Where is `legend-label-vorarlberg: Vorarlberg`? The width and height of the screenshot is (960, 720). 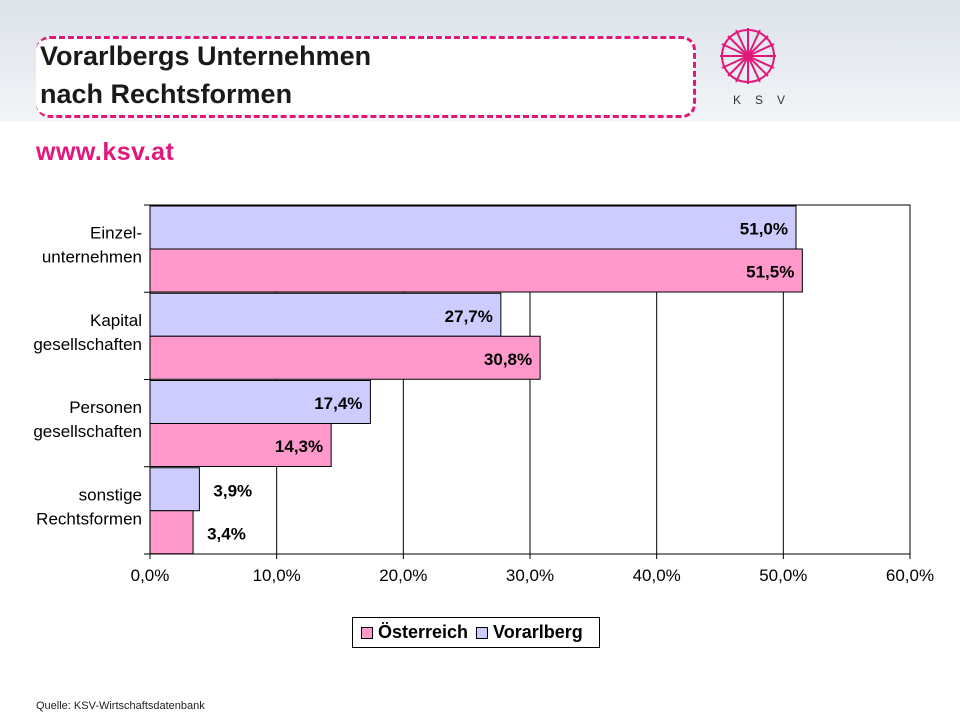
legend-label-vorarlberg: Vorarlberg is located at coordinates (538, 632).